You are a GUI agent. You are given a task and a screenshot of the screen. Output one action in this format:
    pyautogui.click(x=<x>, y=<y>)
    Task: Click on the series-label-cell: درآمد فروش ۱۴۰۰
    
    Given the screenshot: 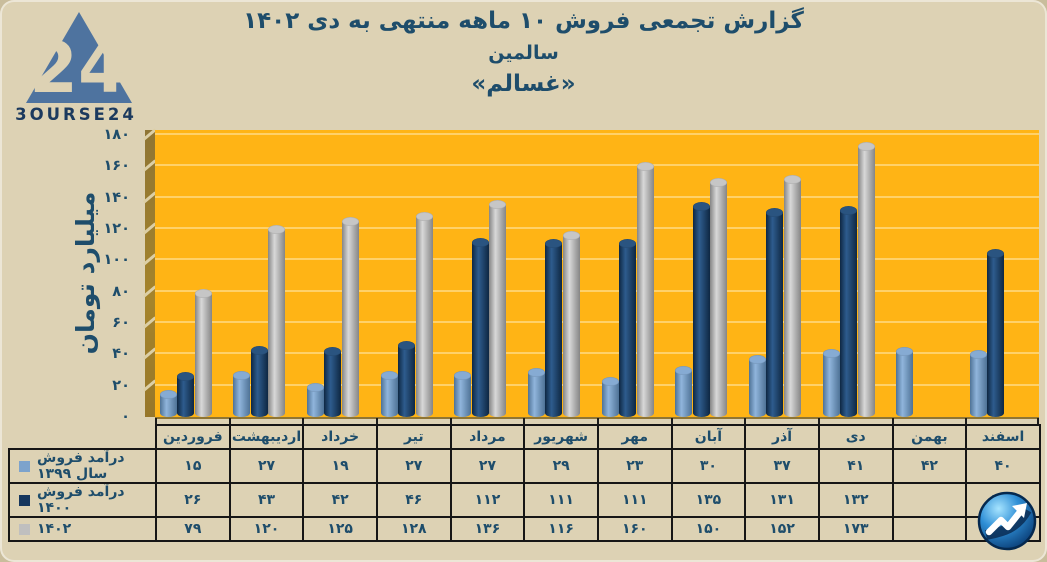 What is the action you would take?
    pyautogui.click(x=82, y=500)
    